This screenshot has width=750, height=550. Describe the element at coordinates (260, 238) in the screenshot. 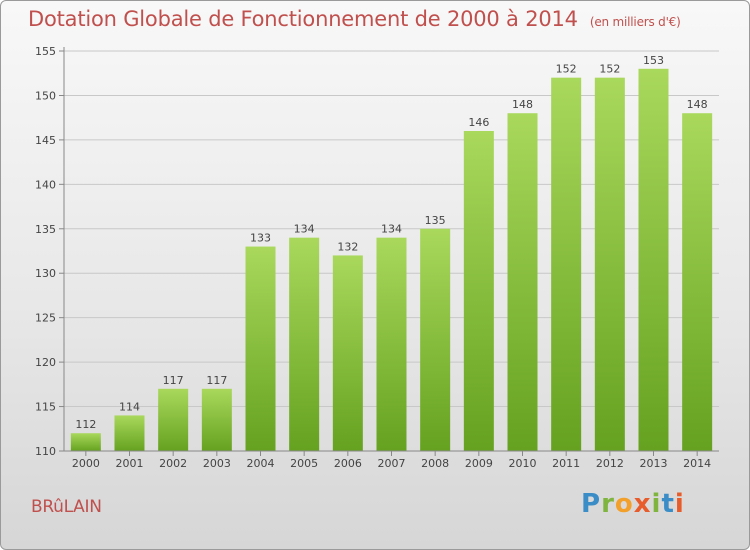

I see `data-label: 133` at that location.